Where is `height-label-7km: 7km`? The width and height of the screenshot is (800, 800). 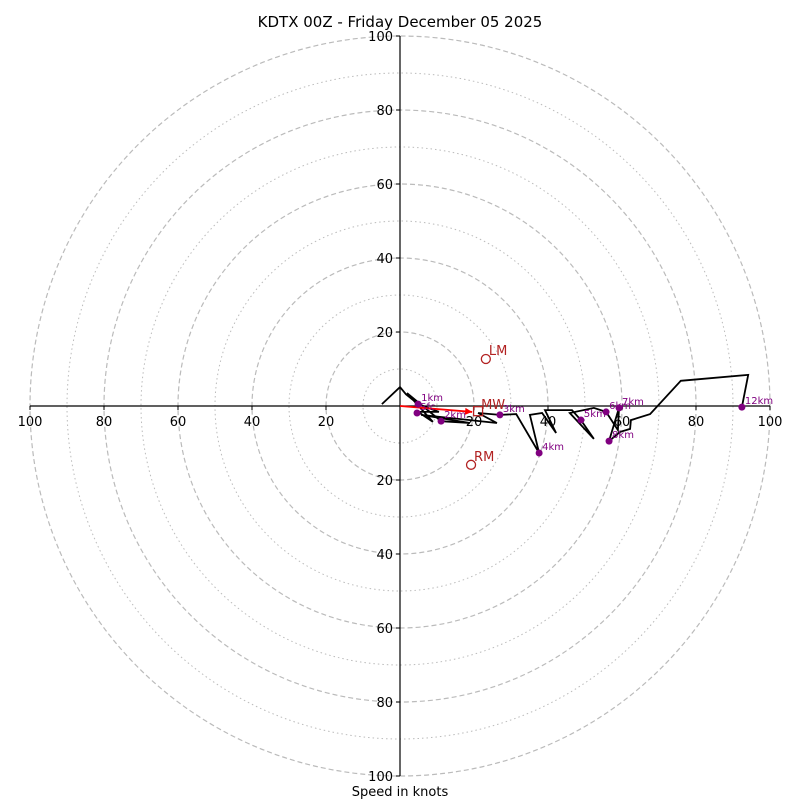 height-label-7km: 7km is located at coordinates (633, 402).